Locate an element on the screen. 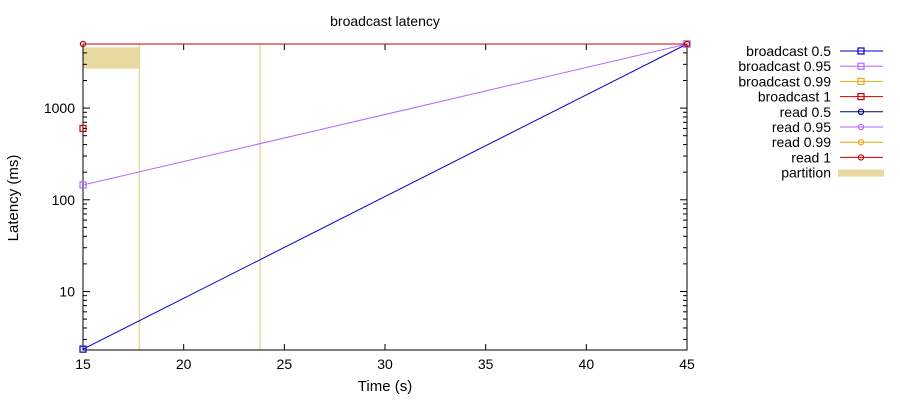 The height and width of the screenshot is (400, 900). legend-label: read 0.5 is located at coordinates (806, 112).